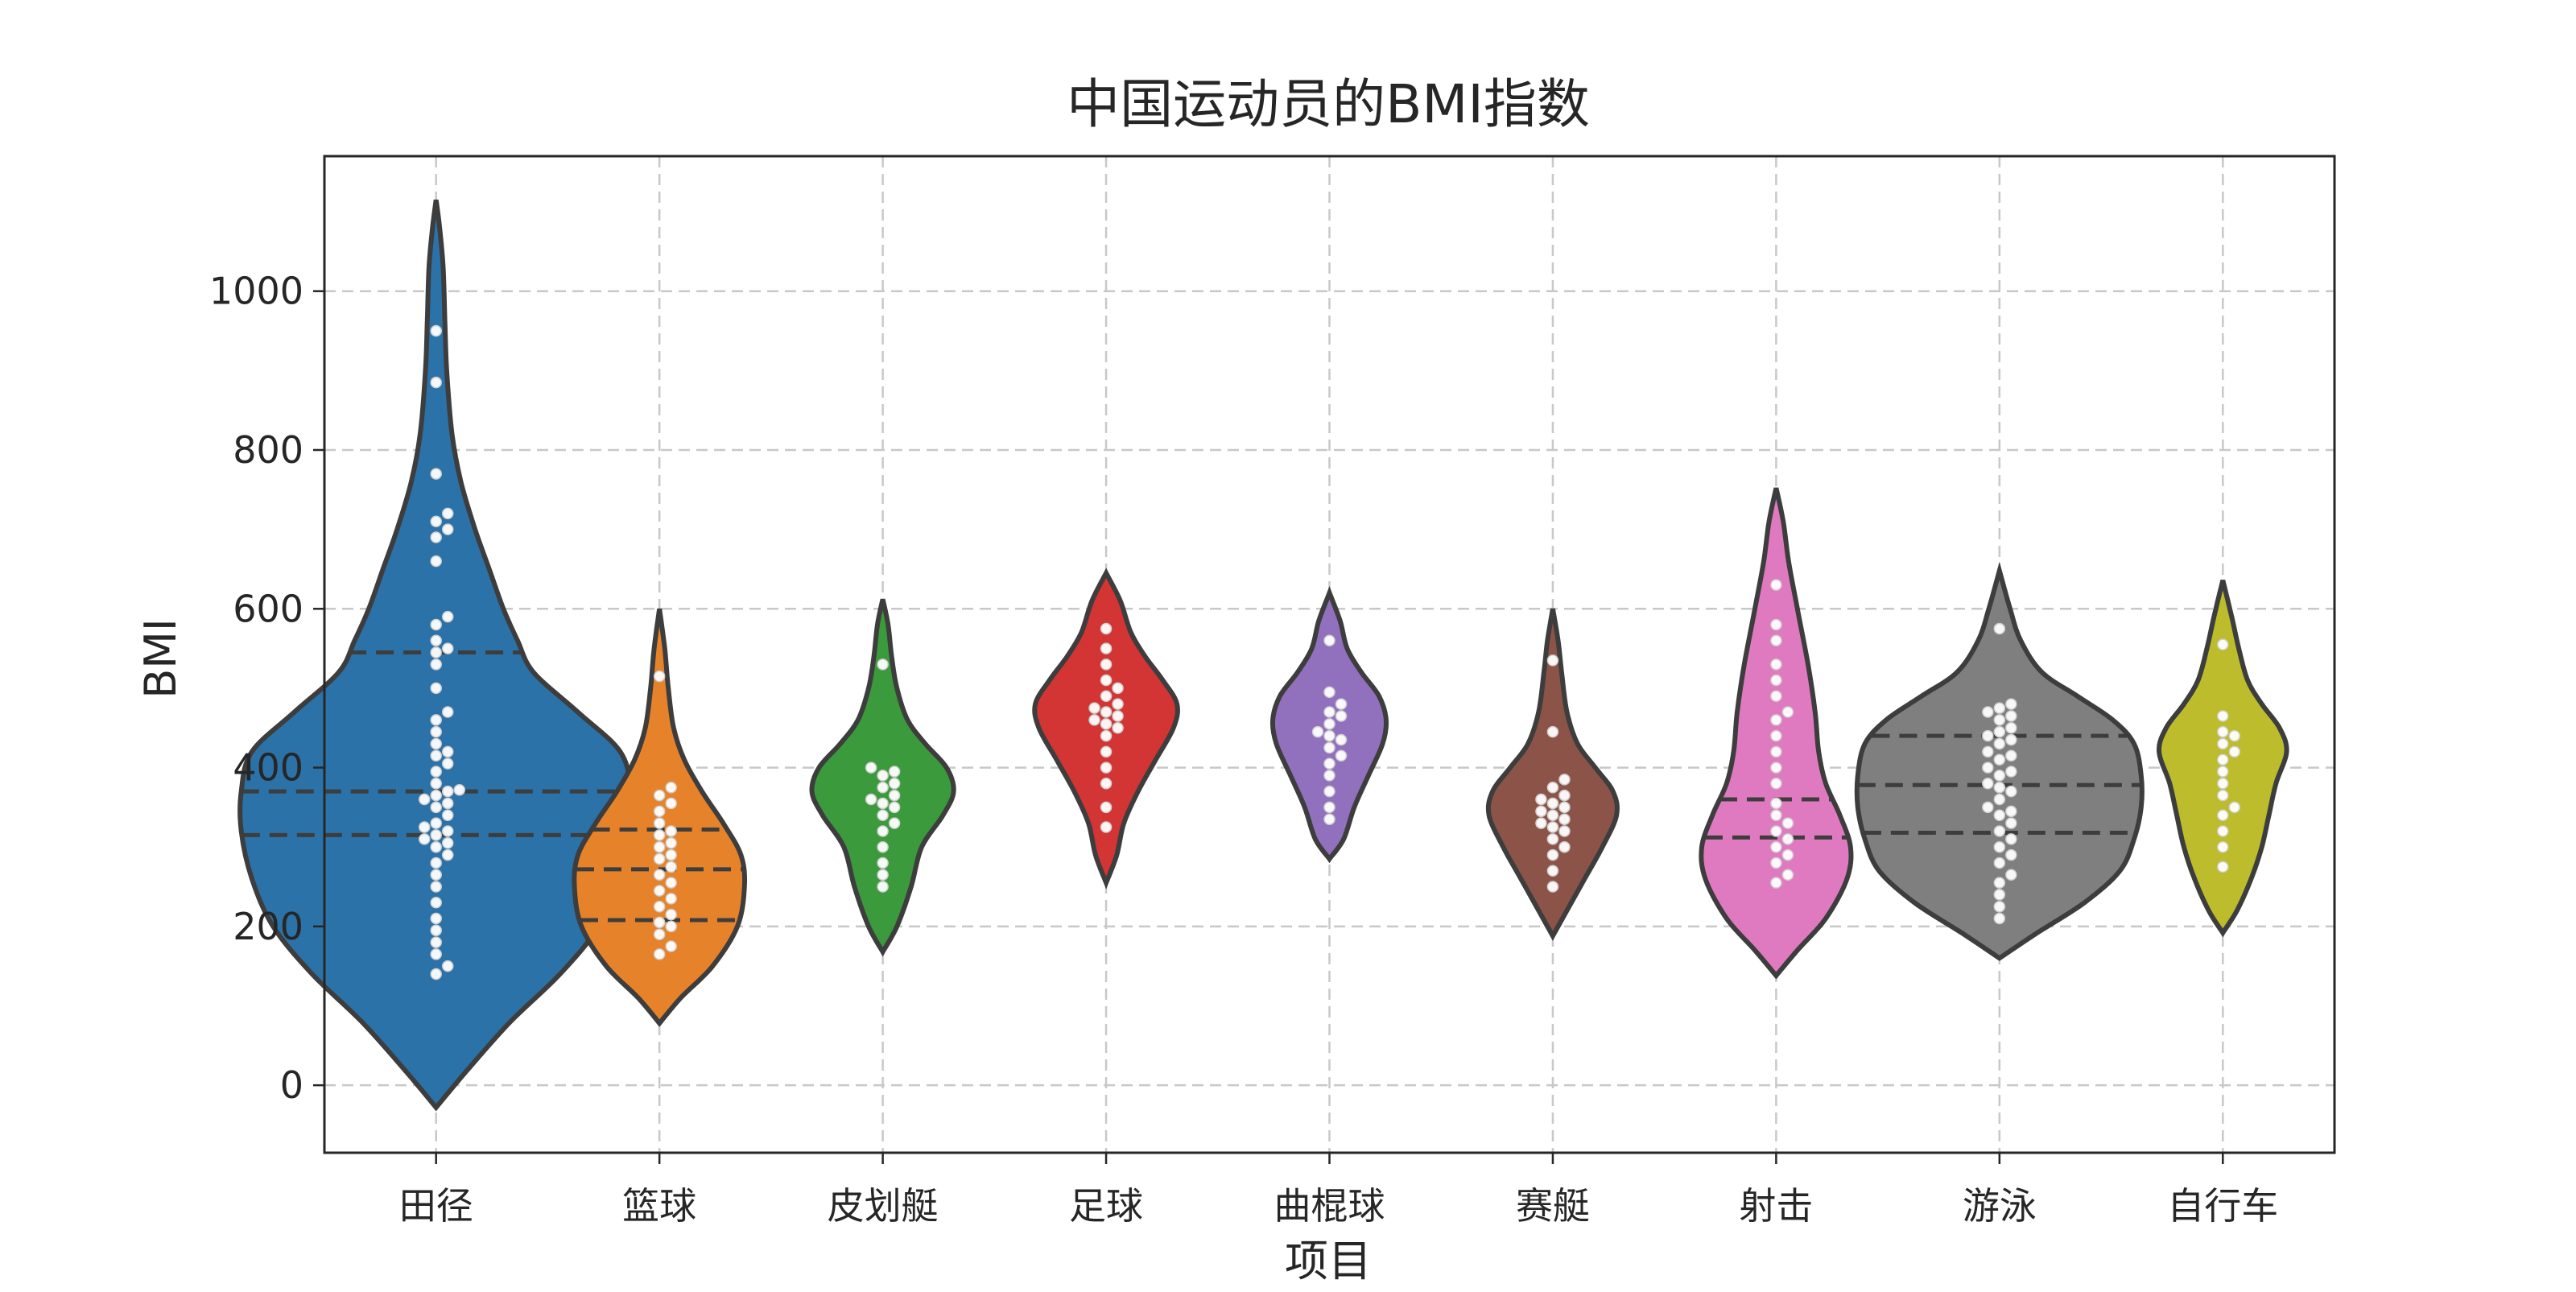 This screenshot has width=2576, height=1292. I want to click on y-tick-label: 200, so click(268, 926).